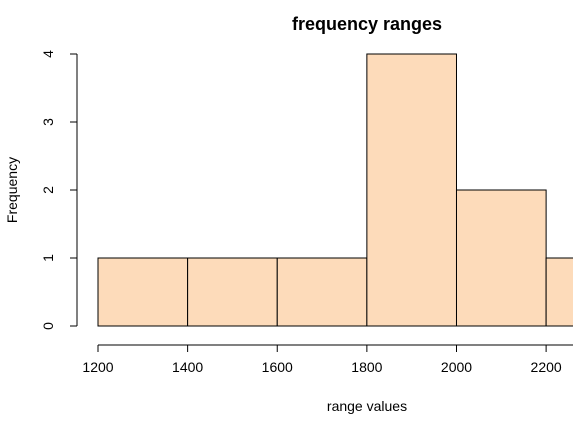  Describe the element at coordinates (48, 122) in the screenshot. I see `y-tick-label: 3` at that location.